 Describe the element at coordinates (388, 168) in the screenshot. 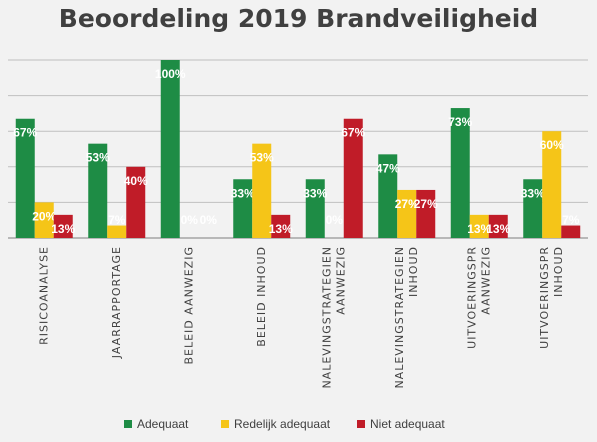

I see `data-label: 47%` at that location.